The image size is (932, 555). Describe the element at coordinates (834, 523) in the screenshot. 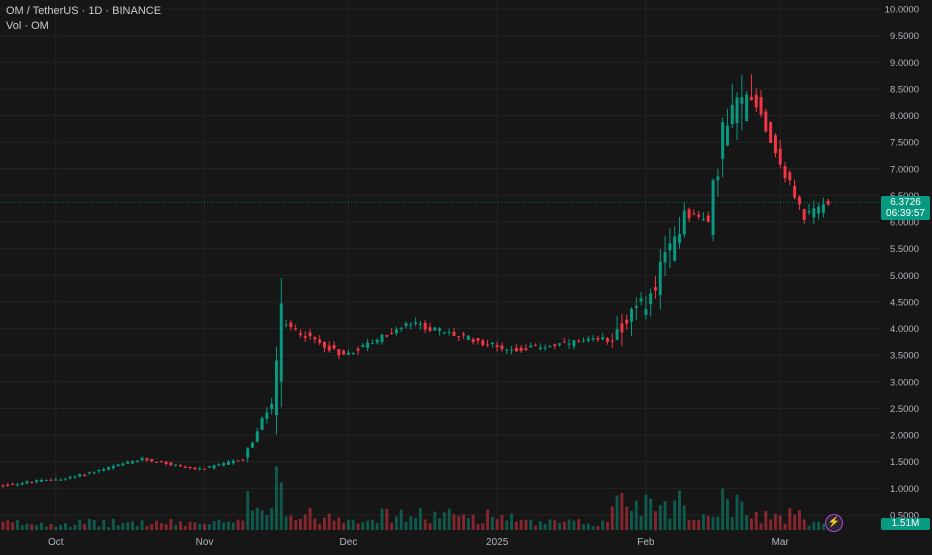

I see `lightning-icon: ⚡` at that location.